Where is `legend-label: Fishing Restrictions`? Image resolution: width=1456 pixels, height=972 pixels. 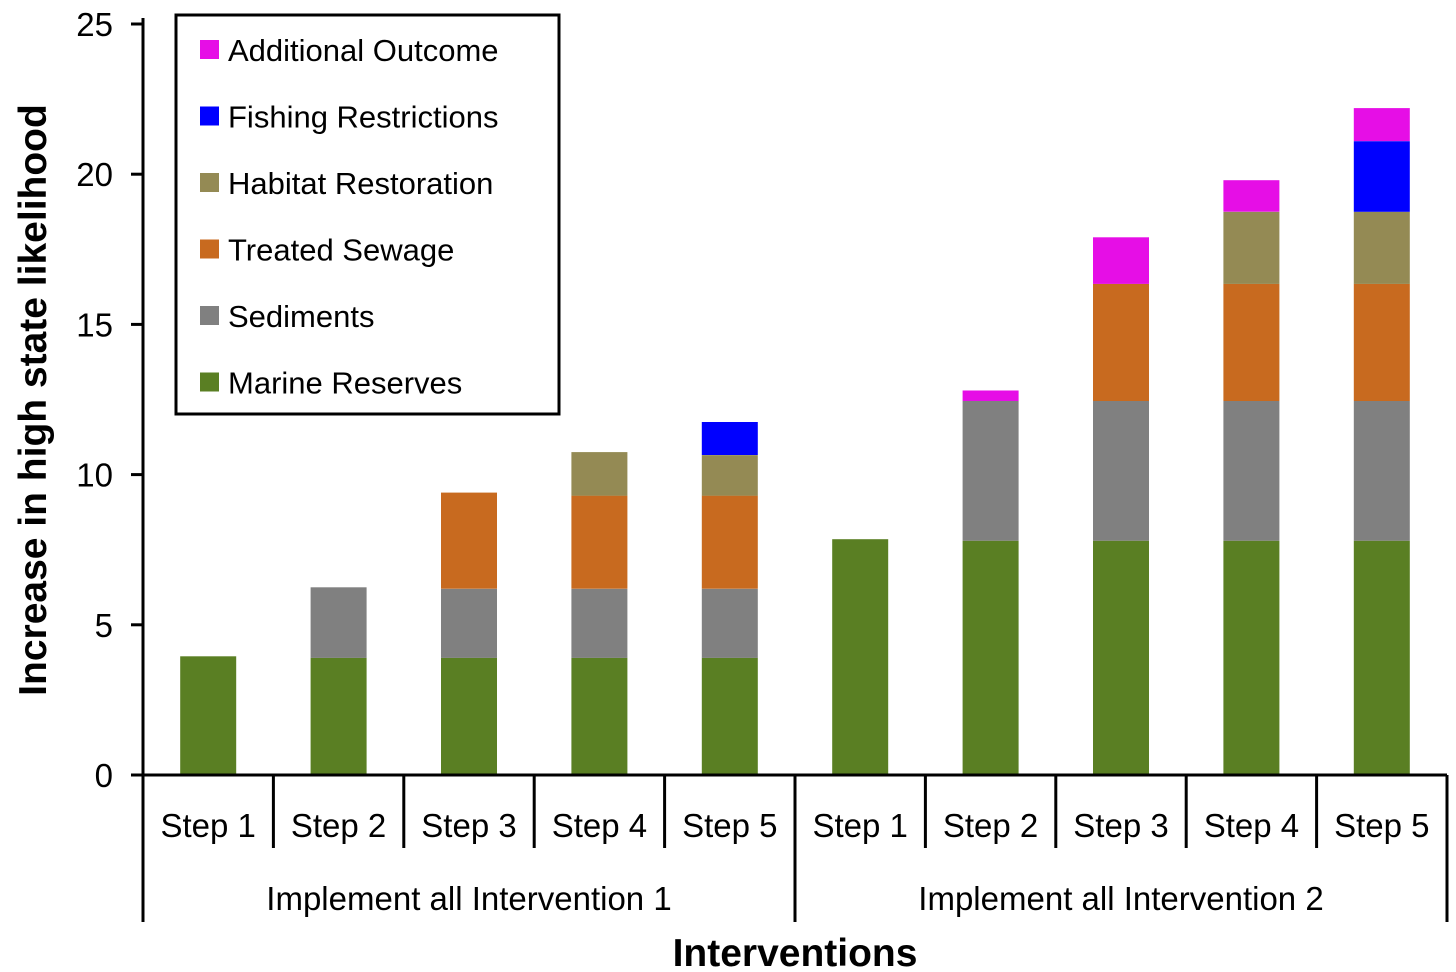
legend-label: Fishing Restrictions is located at coordinates (363, 117).